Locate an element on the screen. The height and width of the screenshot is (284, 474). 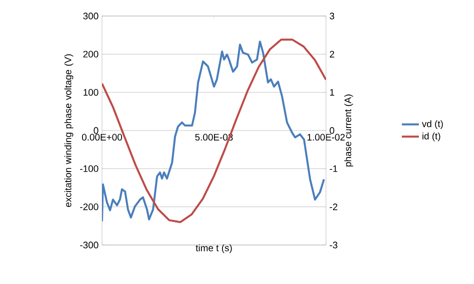
y2-tick-label: -2 is located at coordinates (334, 207).